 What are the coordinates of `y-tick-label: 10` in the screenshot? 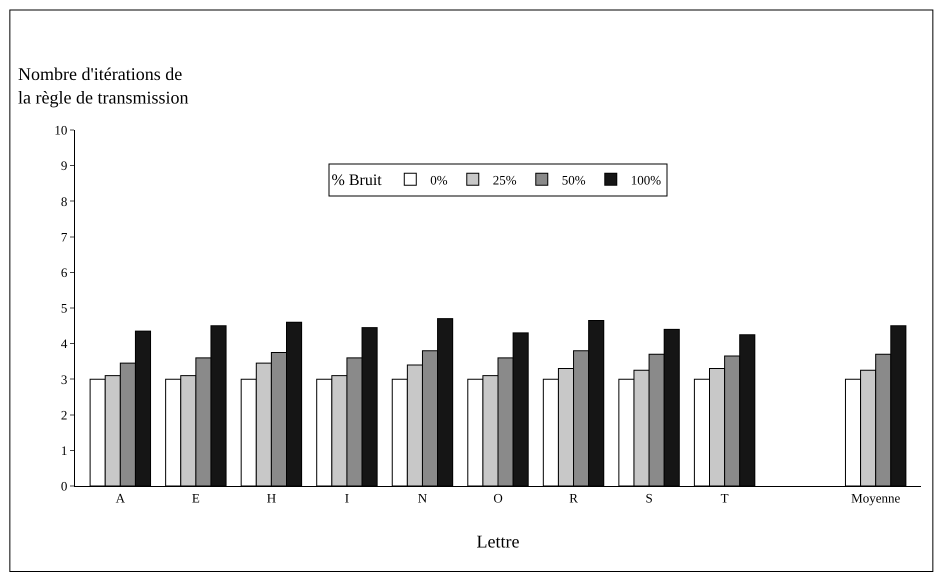 It's located at (61, 130).